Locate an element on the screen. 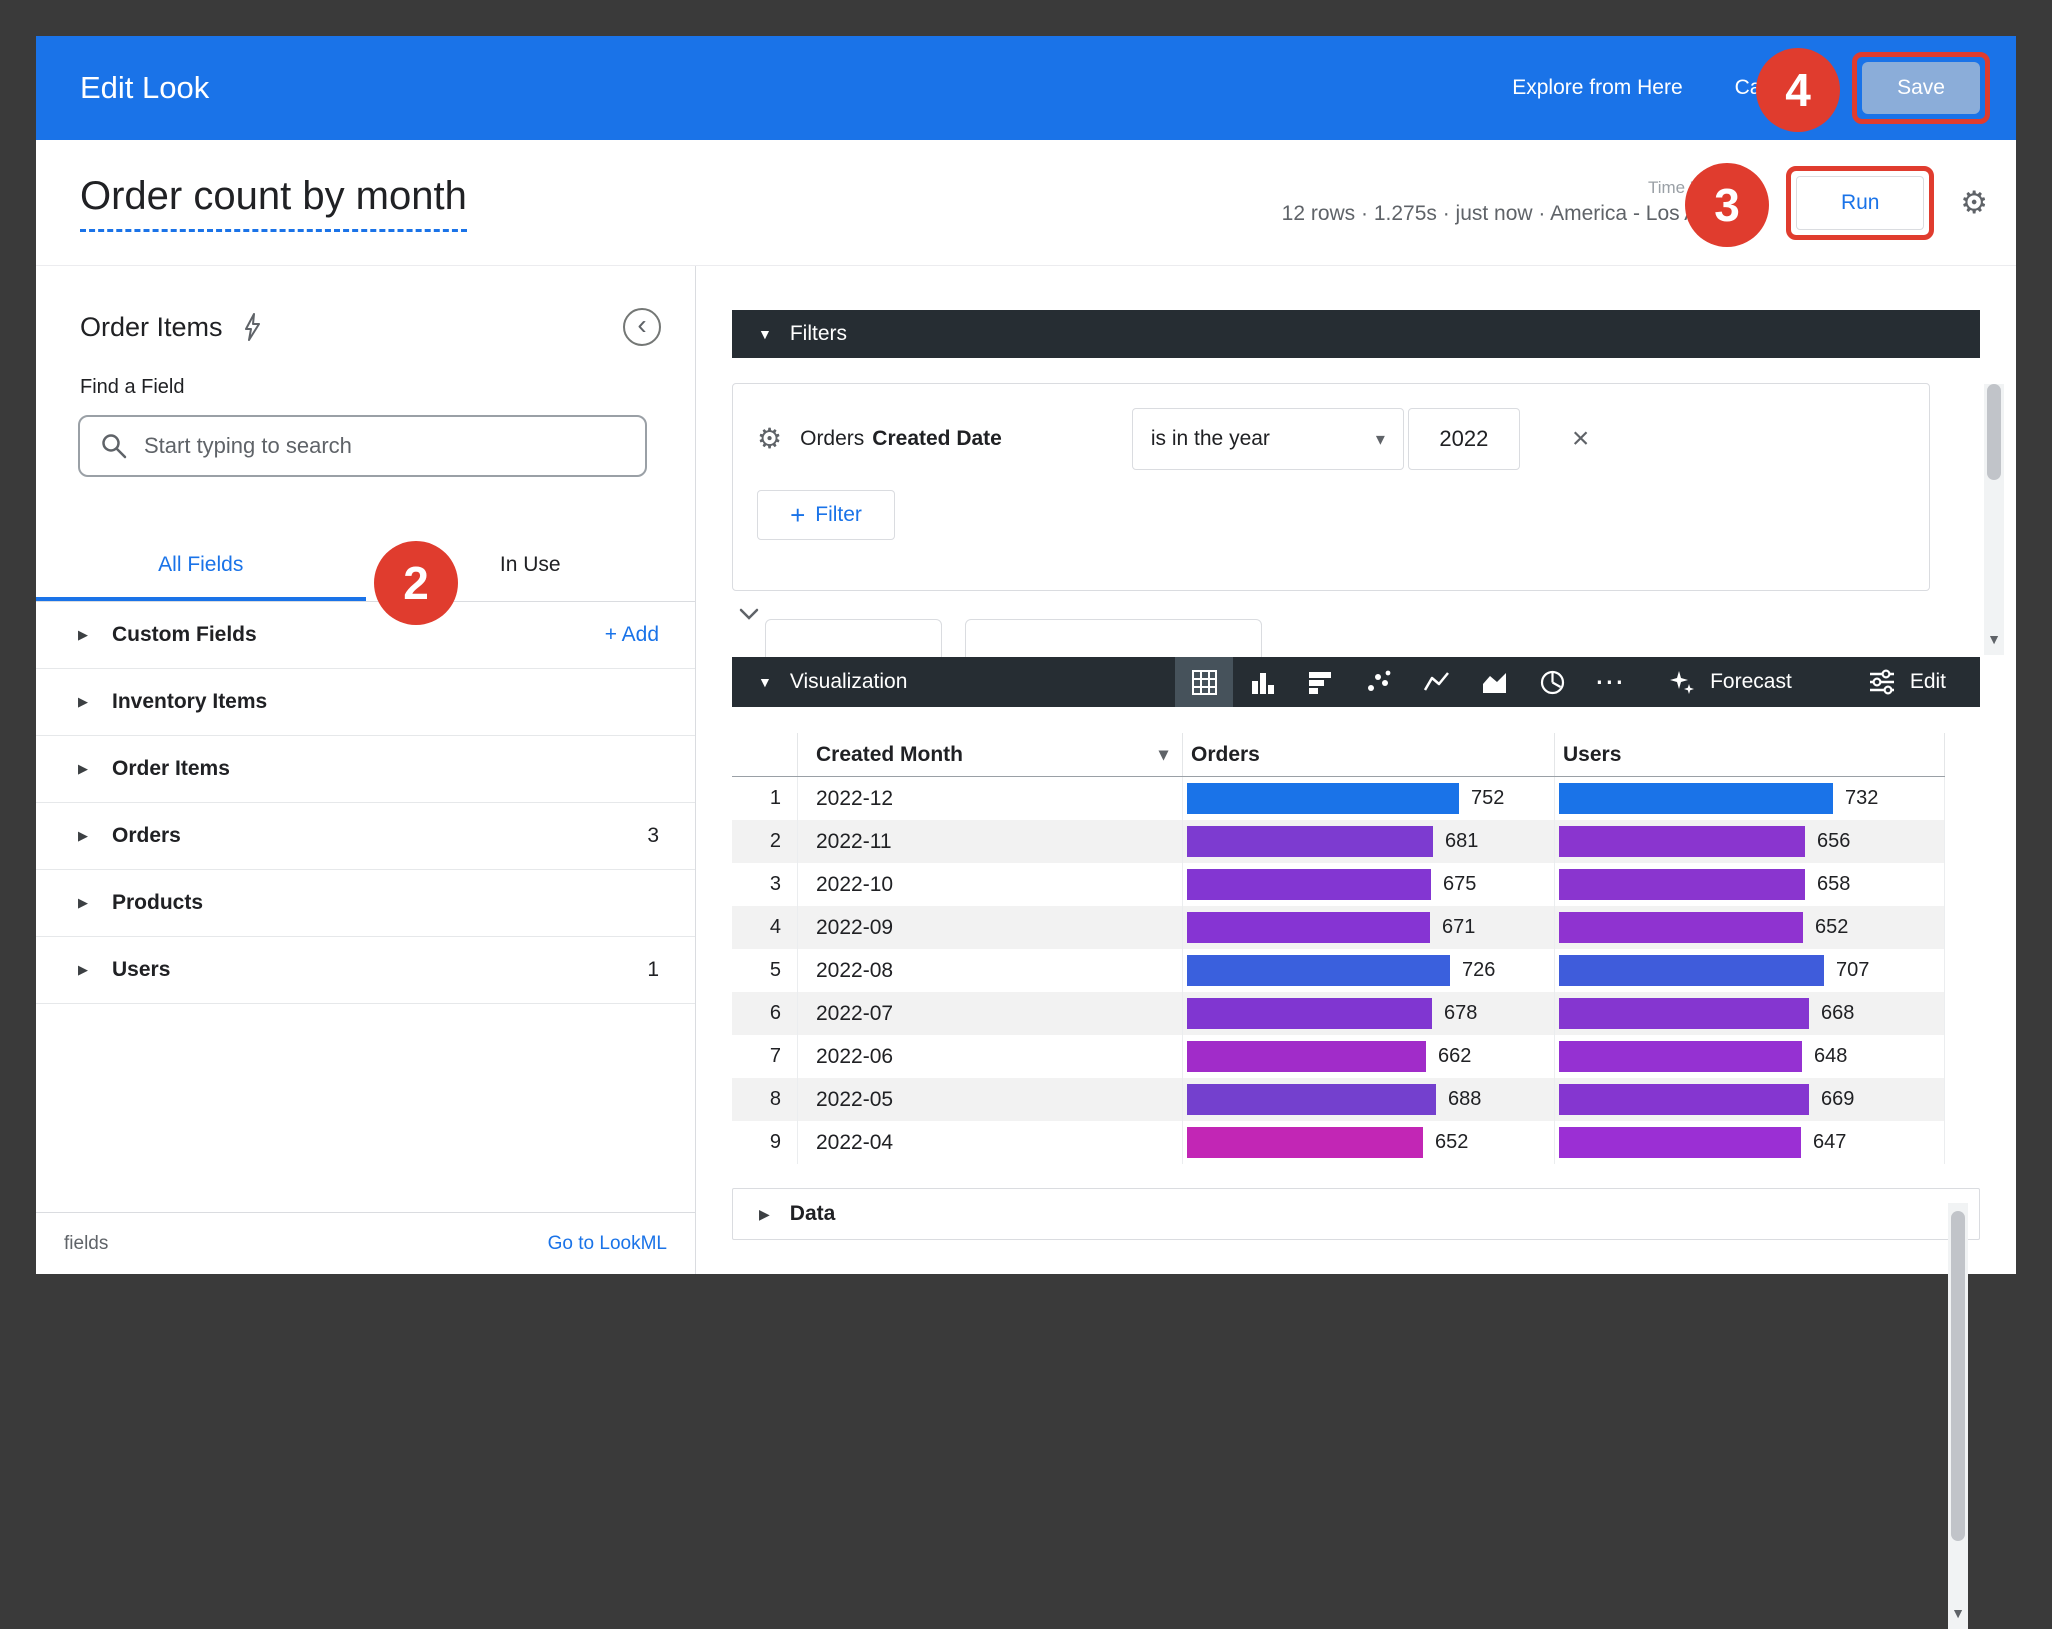 The image size is (2052, 1629). table-scrollbar: ▼ is located at coordinates (1958, 1416).